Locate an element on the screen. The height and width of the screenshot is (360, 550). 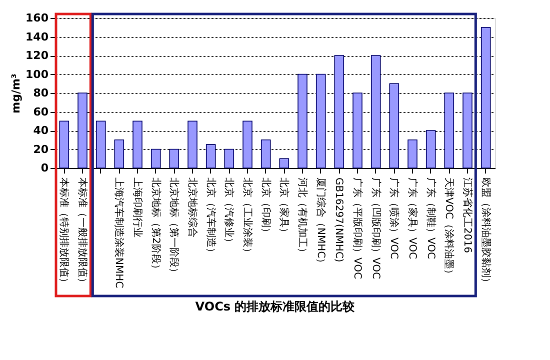
x-tick-label: 欧盟（涂料油墨胶黏剂） is located at coordinates (486, 233).